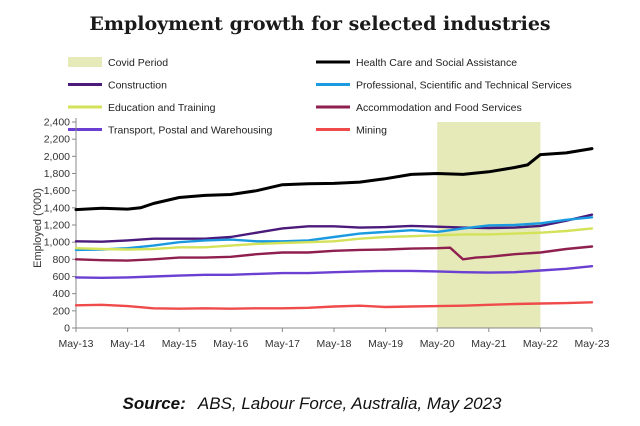 Image resolution: width=640 pixels, height=426 pixels. What do you see at coordinates (57, 123) in the screenshot?
I see `y-tick-label: 2,400` at bounding box center [57, 123].